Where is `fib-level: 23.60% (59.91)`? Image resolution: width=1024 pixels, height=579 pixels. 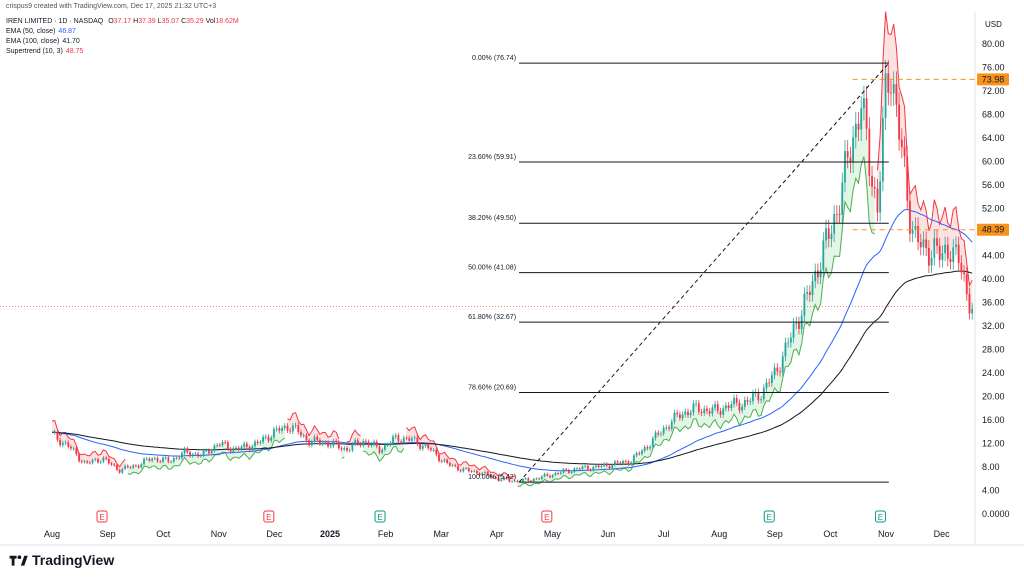
fib-level: 23.60% (59.91) is located at coordinates (678, 158).